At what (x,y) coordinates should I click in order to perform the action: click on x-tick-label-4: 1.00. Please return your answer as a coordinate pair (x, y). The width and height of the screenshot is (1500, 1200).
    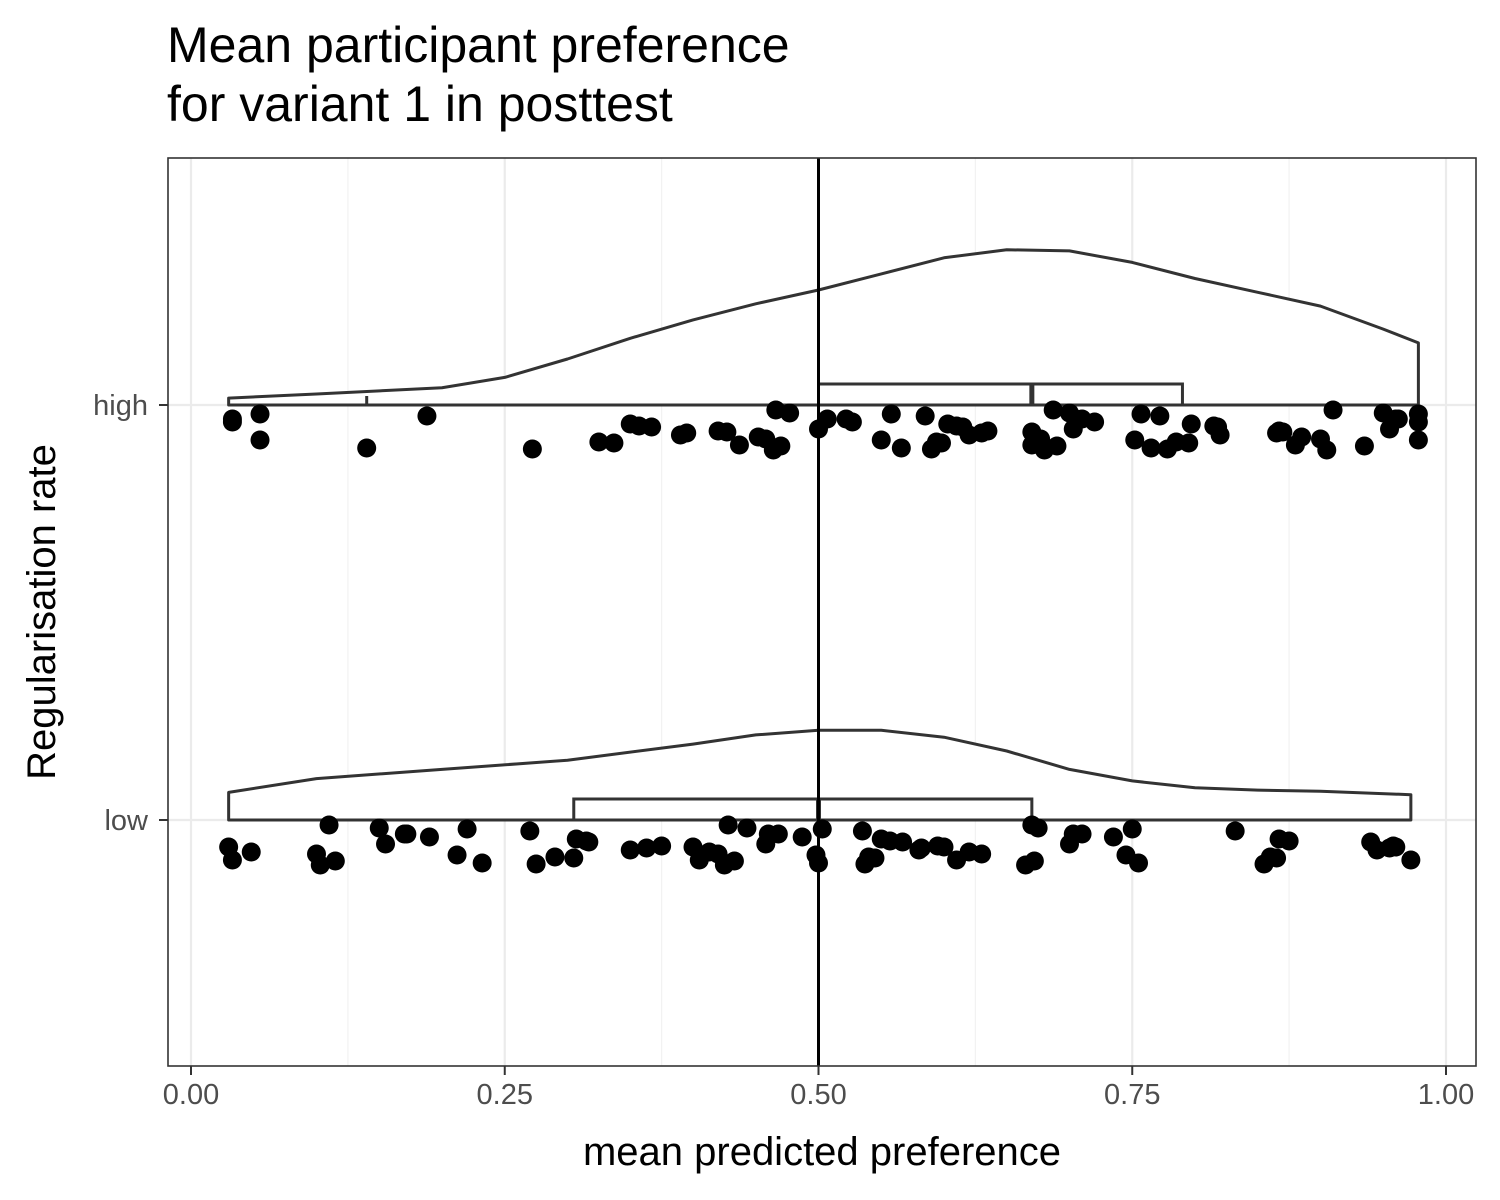
    Looking at the image, I should click on (1446, 1095).